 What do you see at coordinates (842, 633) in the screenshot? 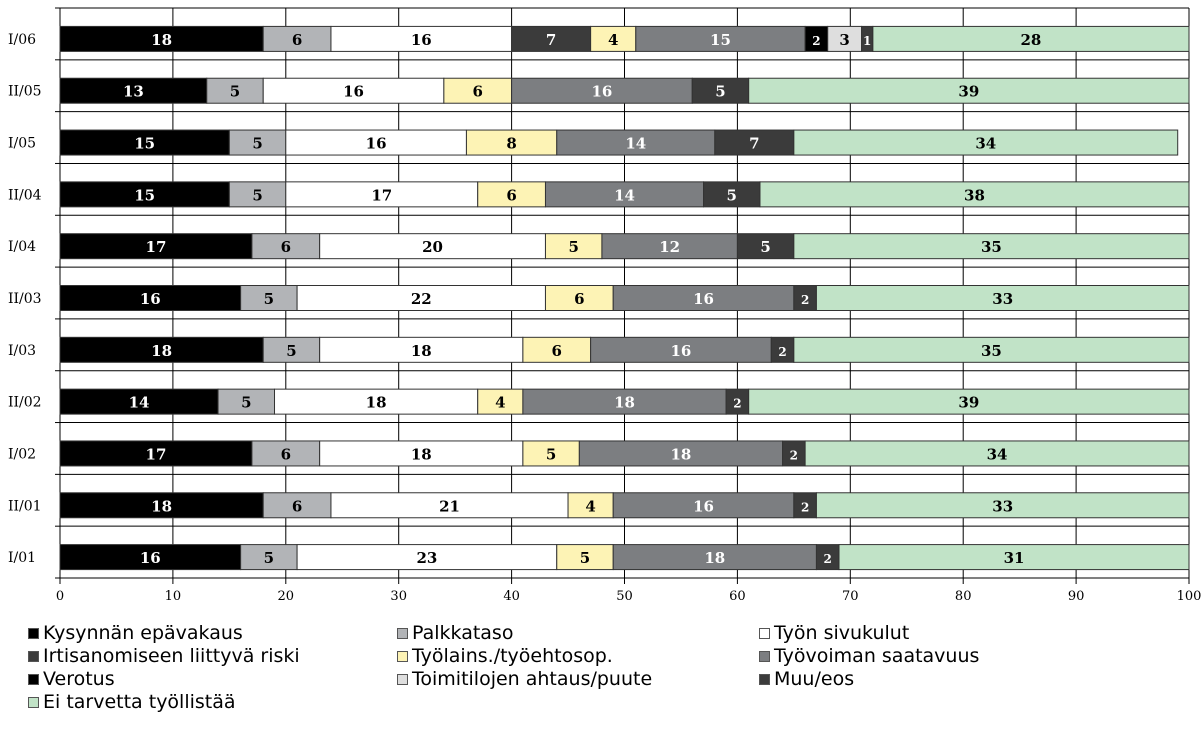
I see `legend-label: Työn sivukulut` at bounding box center [842, 633].